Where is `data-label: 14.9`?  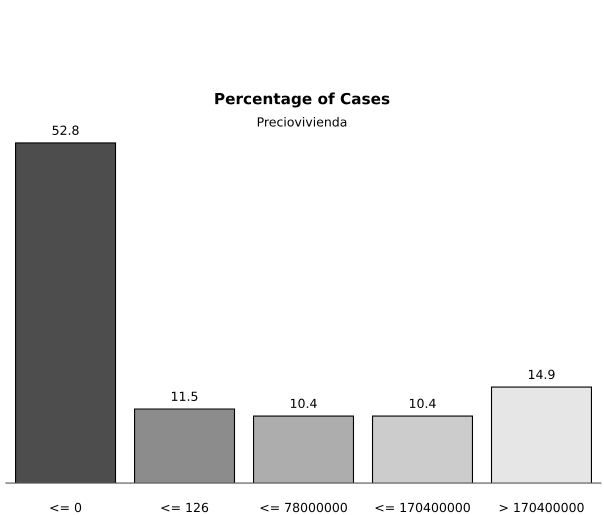
data-label: 14.9 is located at coordinates (541, 375).